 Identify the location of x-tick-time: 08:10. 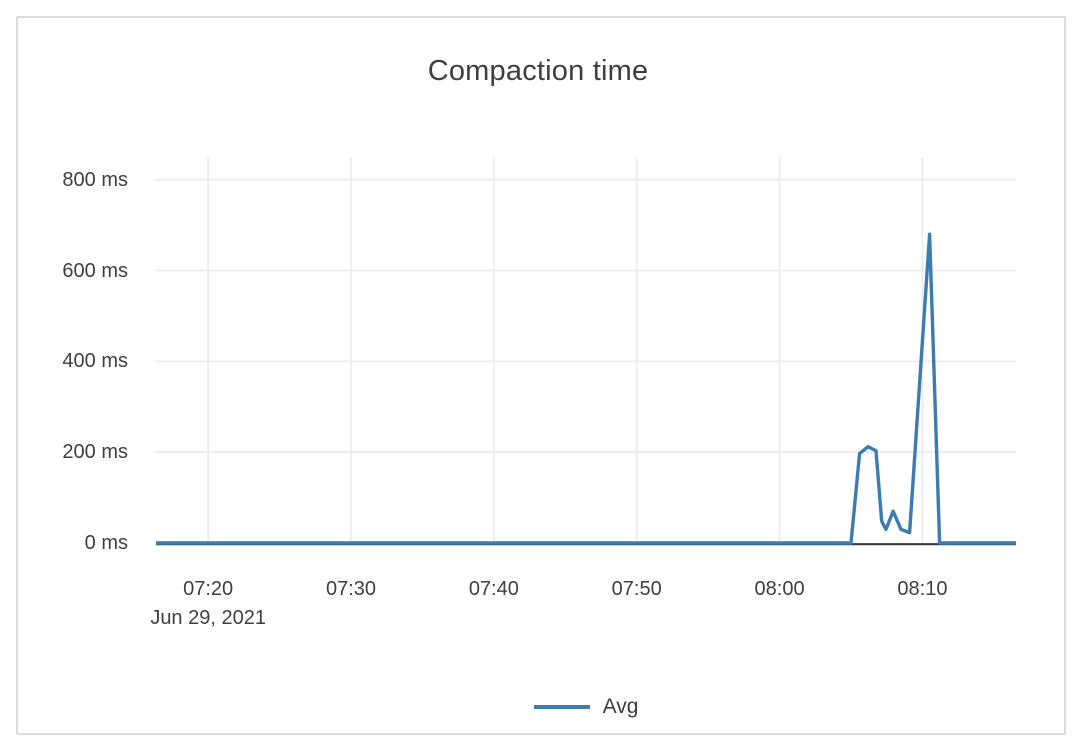
(922, 589).